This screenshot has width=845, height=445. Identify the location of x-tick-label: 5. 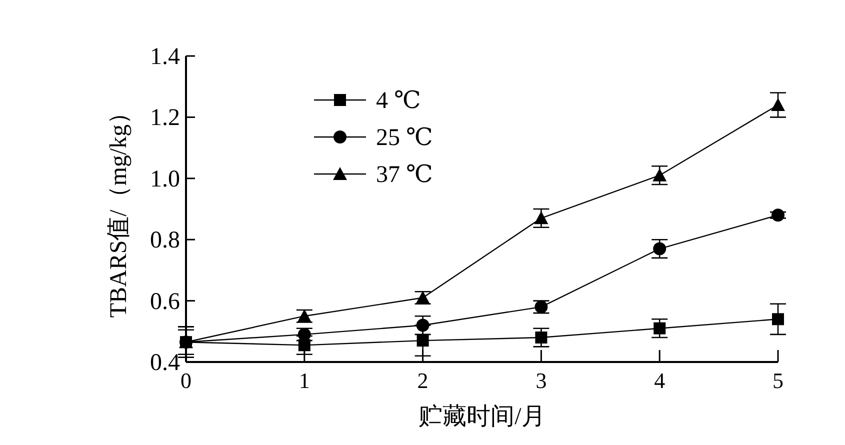
(778, 380).